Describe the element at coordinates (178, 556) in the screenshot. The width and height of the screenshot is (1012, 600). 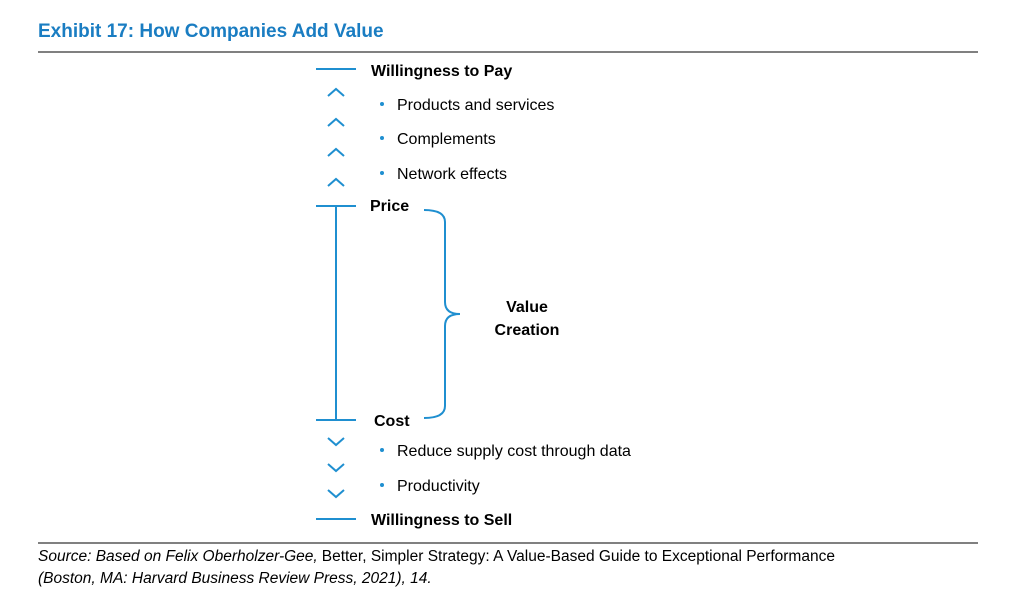
I see `source-text: Source: Based on Felix Oberholzer-Gee,` at that location.